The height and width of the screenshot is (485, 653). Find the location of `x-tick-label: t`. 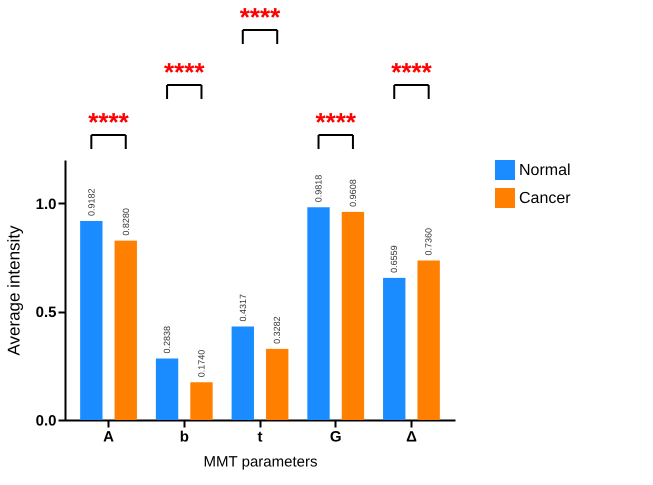

x-tick-label: t is located at coordinates (260, 437).